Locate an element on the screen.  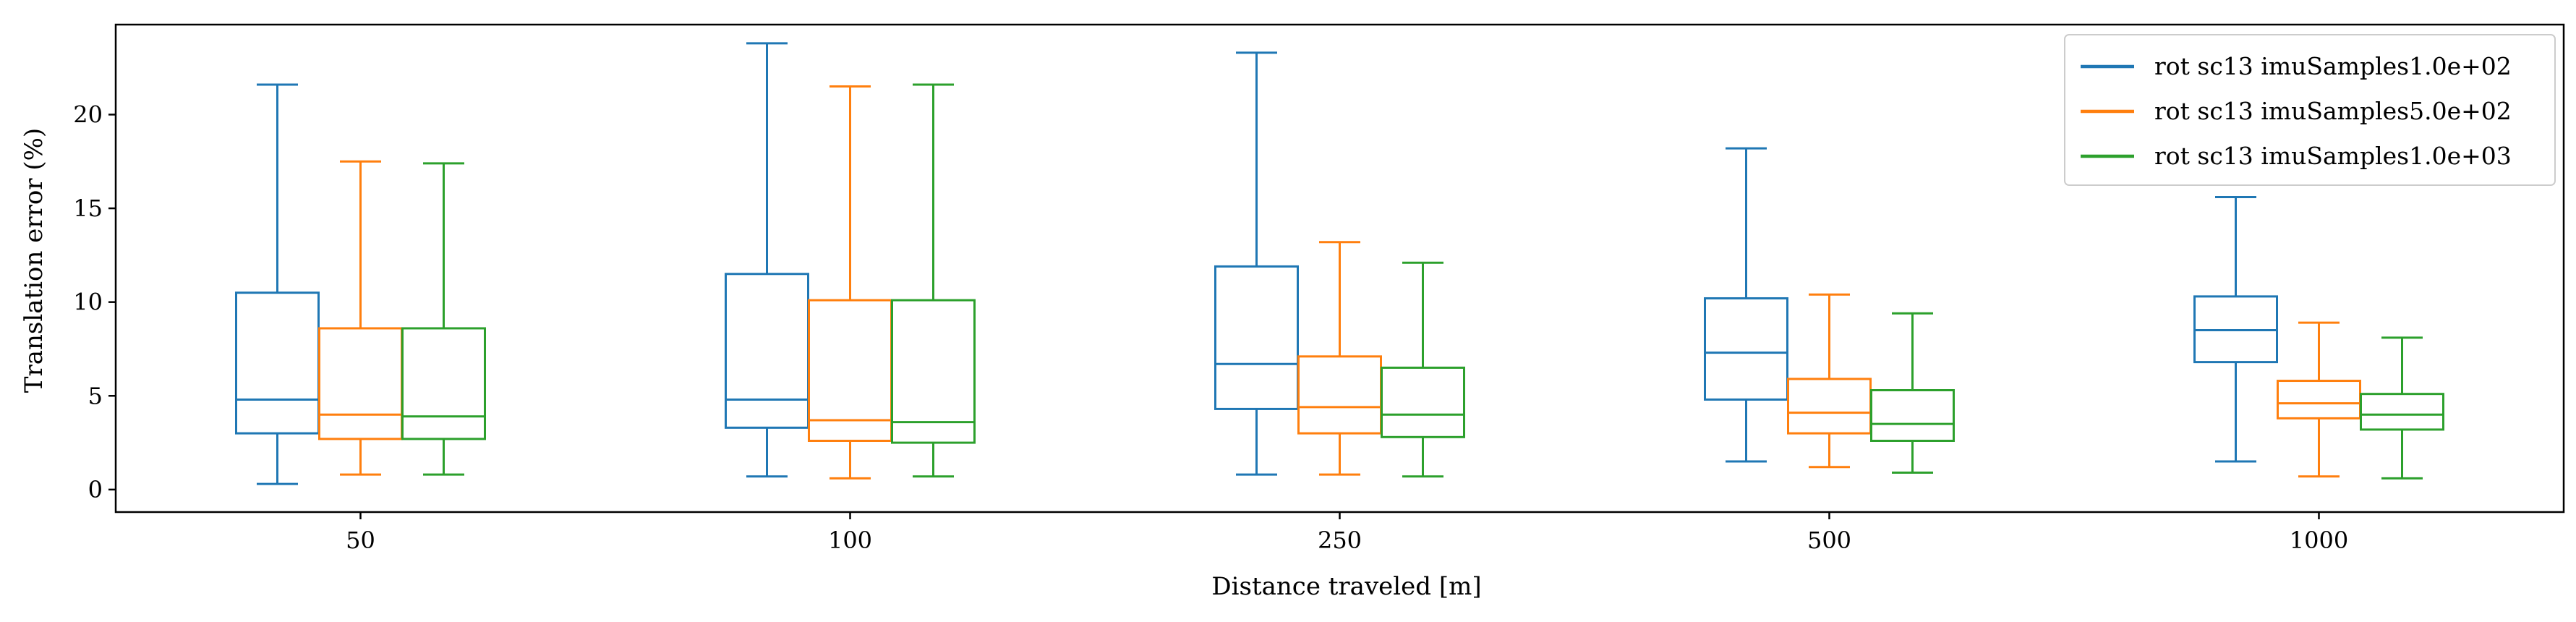
x-tick-label: 50 is located at coordinates (360, 540).